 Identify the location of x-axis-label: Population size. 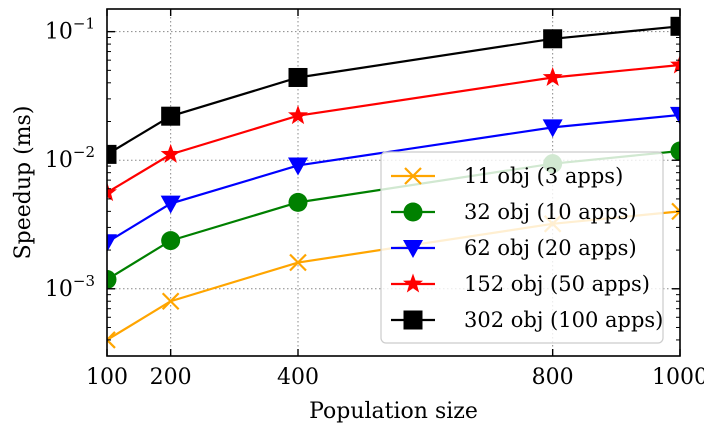
(393, 411).